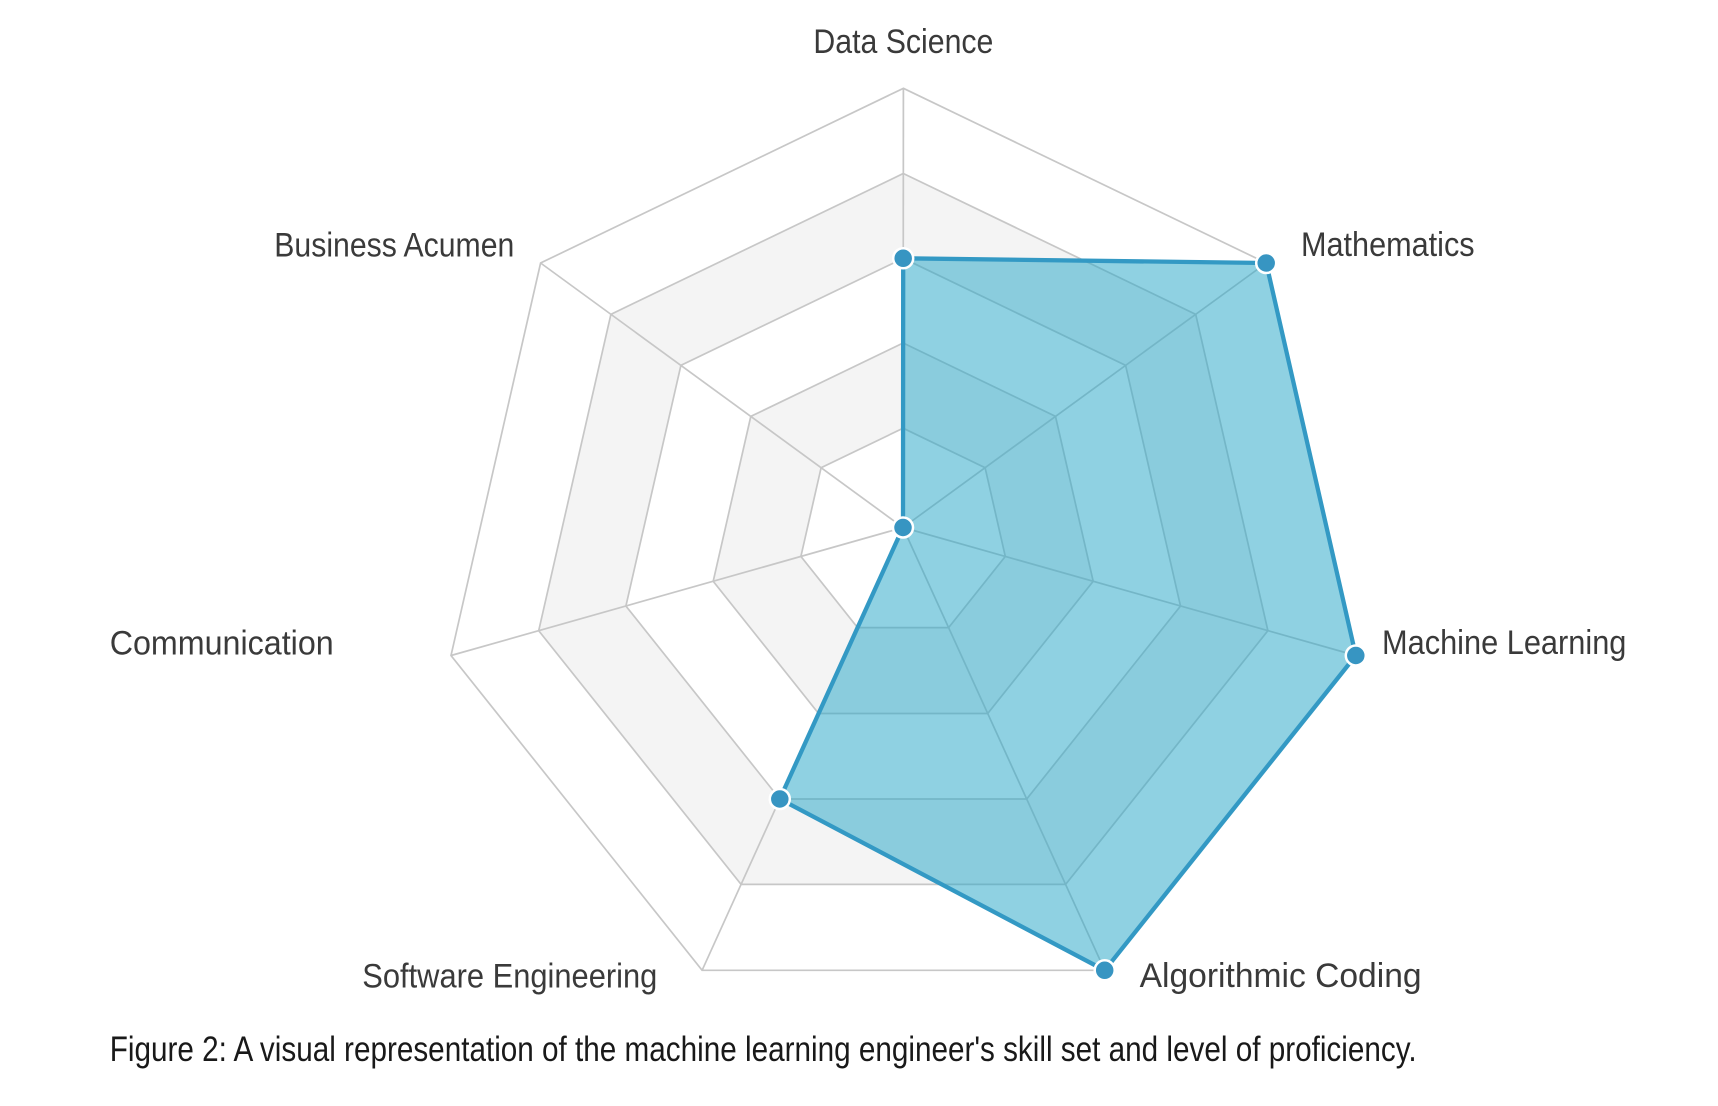 Image resolution: width=1718 pixels, height=1106 pixels. Describe the element at coordinates (509, 977) in the screenshot. I see `svg-text: Software Engineering` at that location.